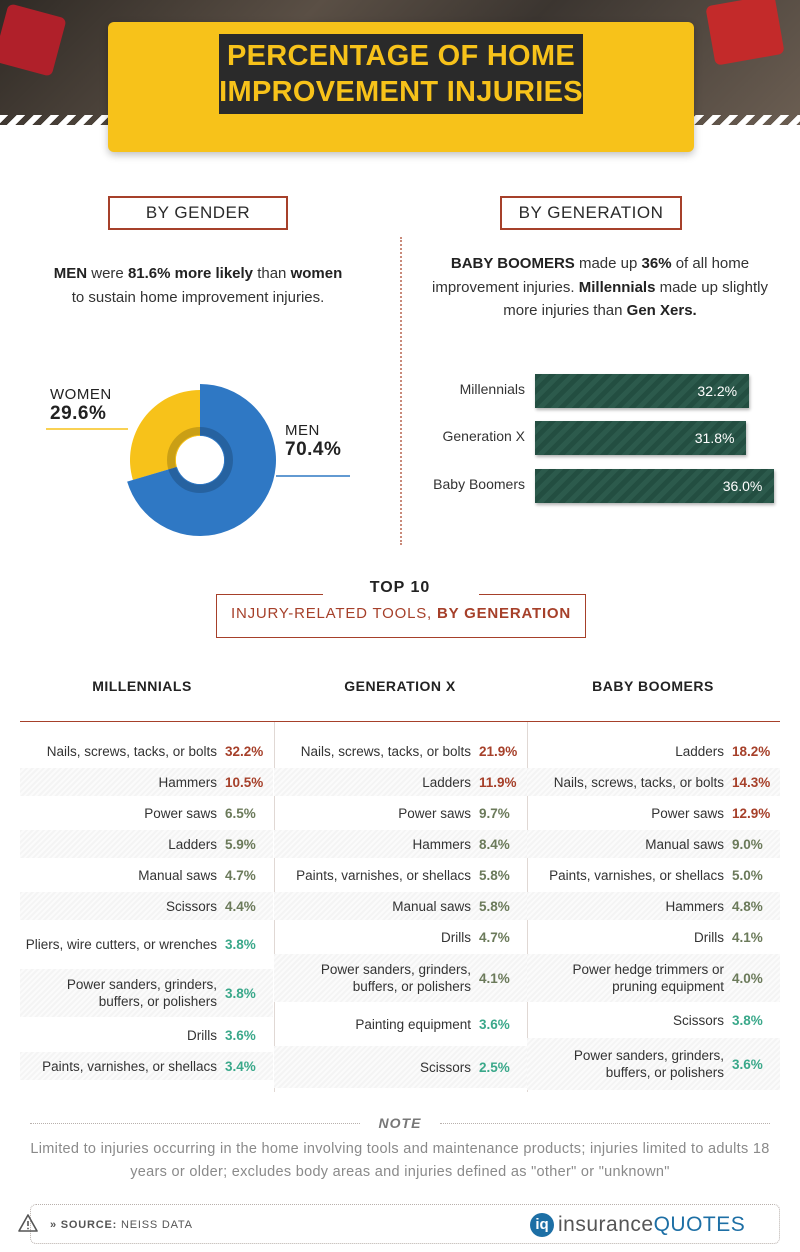 The height and width of the screenshot is (1252, 800). What do you see at coordinates (751, 751) in the screenshot?
I see `tool-percentage: 18.2%` at bounding box center [751, 751].